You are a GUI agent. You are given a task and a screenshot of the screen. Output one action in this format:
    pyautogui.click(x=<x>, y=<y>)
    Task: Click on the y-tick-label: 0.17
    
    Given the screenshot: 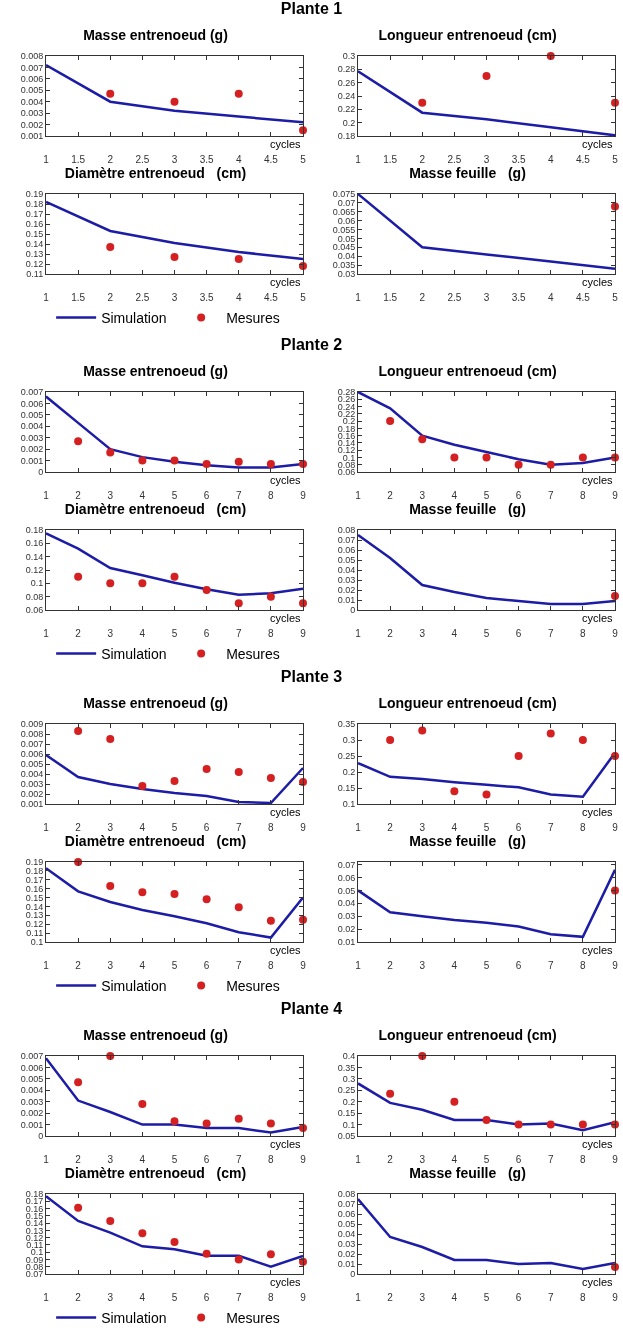 What is the action you would take?
    pyautogui.click(x=34, y=879)
    